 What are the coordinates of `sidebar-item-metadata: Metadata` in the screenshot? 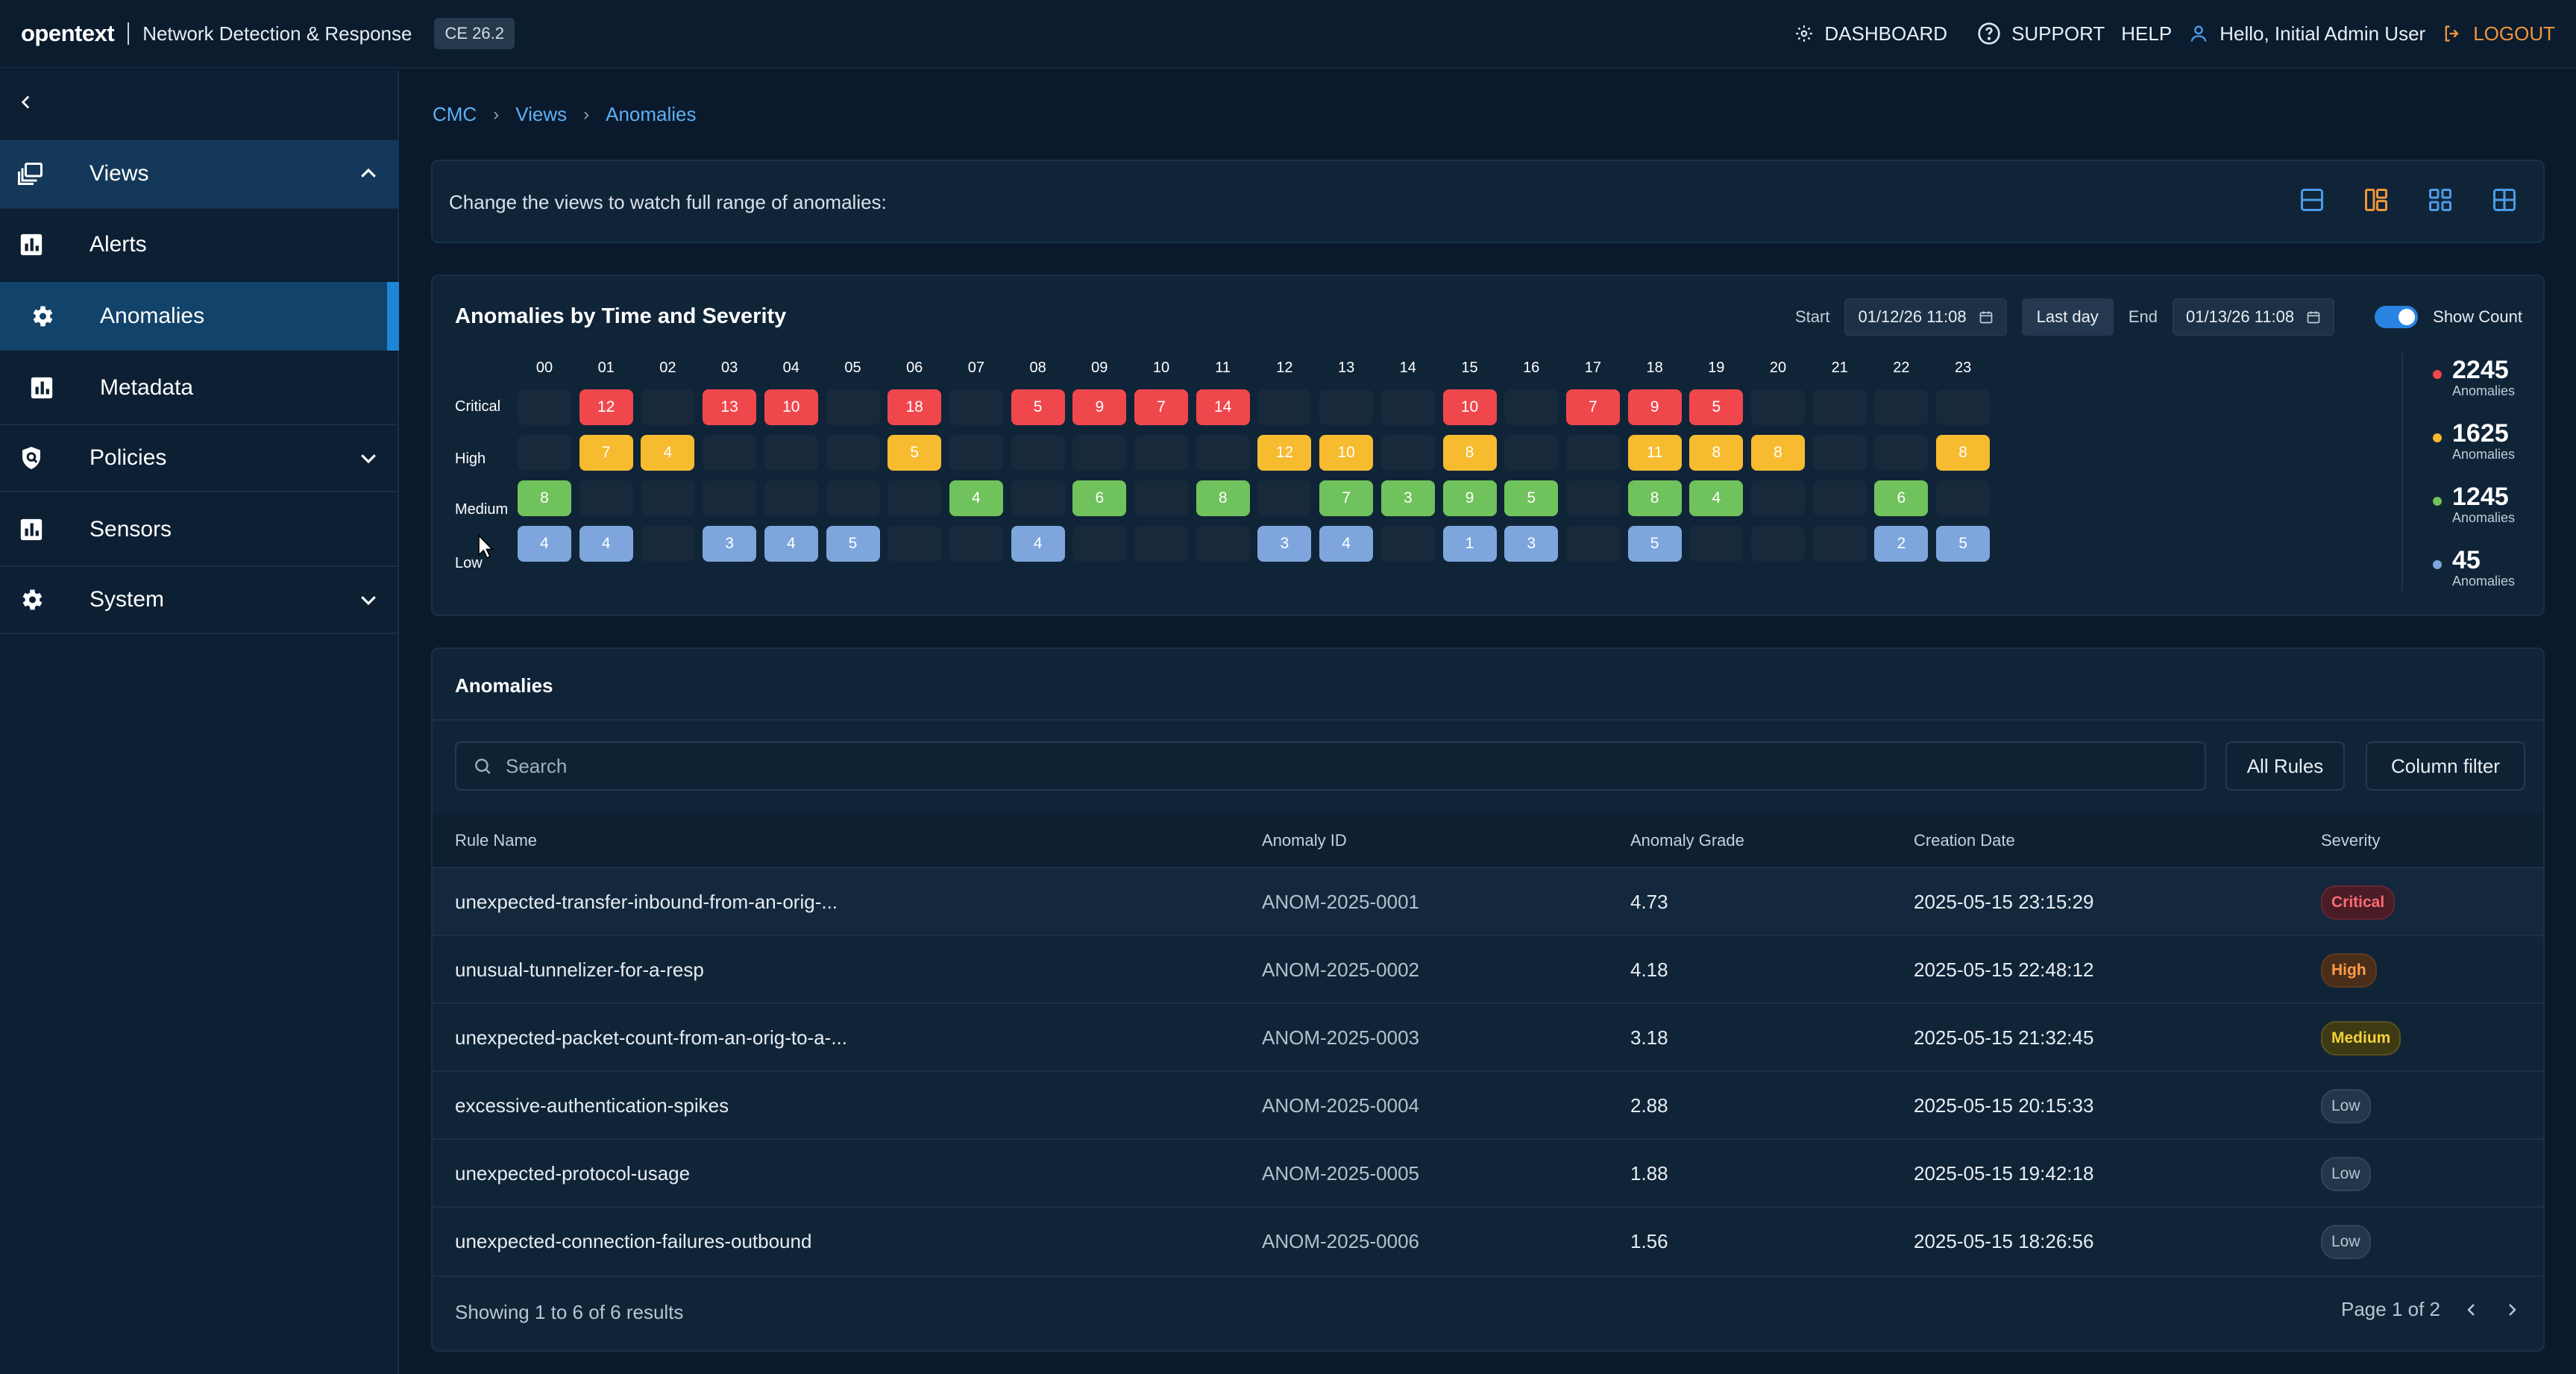 It's located at (200, 388).